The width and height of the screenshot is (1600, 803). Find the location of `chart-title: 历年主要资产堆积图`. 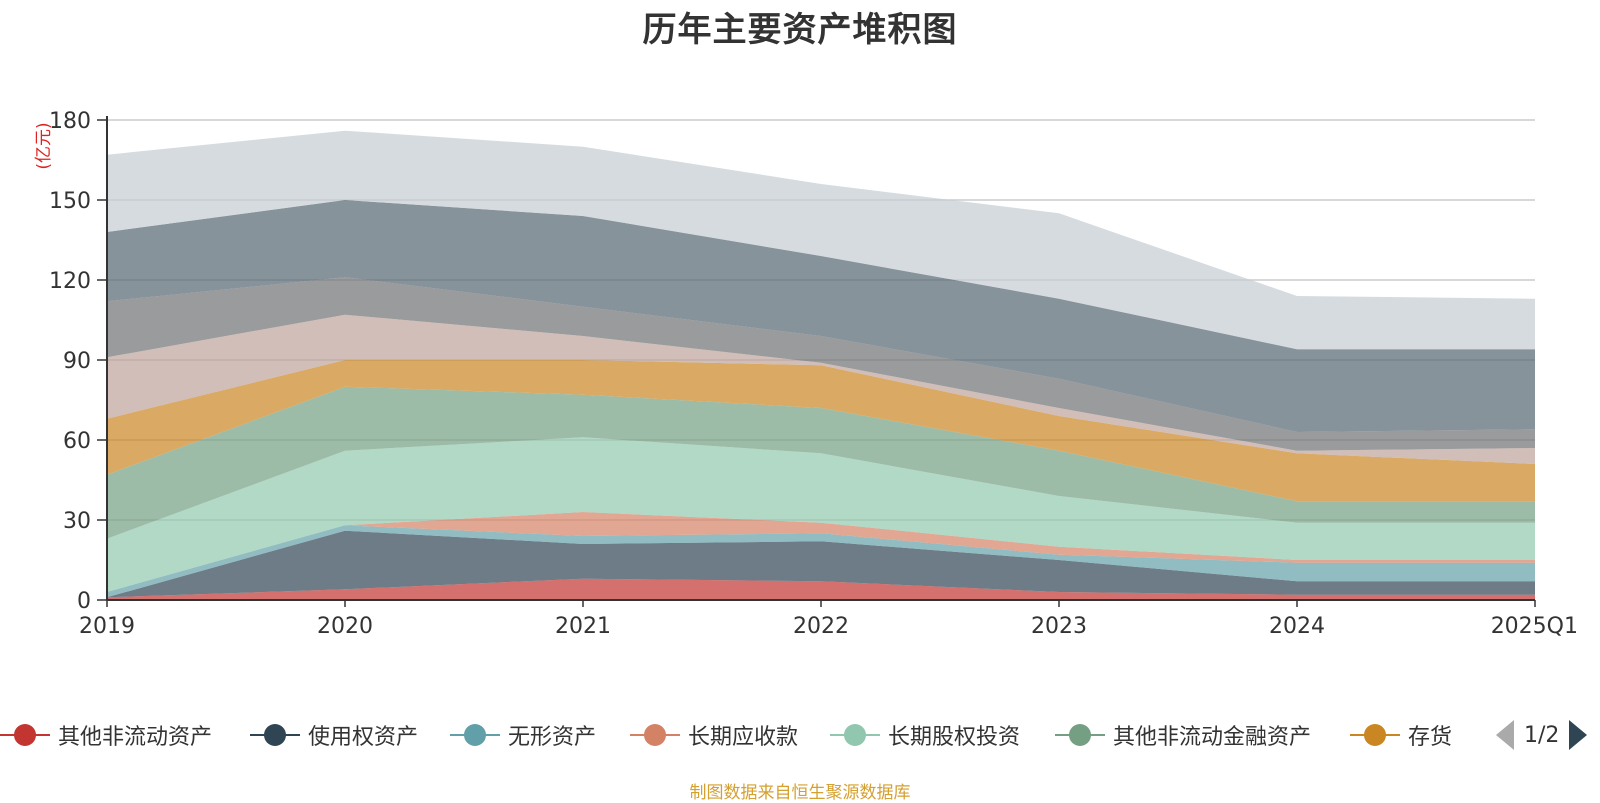

chart-title: 历年主要资产堆积图 is located at coordinates (800, 30).